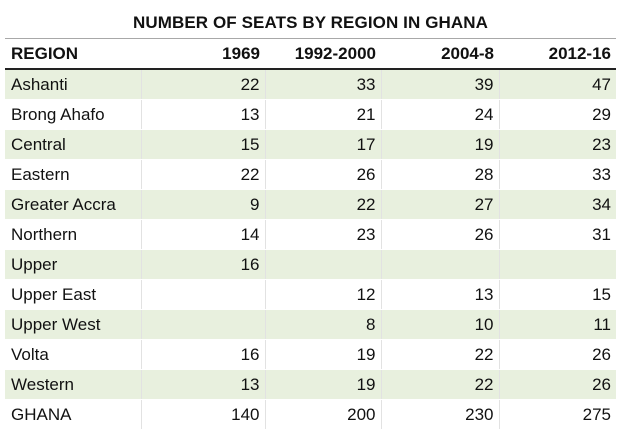  Describe the element at coordinates (557, 205) in the screenshot. I see `seats-2012-16-cell: 34` at that location.